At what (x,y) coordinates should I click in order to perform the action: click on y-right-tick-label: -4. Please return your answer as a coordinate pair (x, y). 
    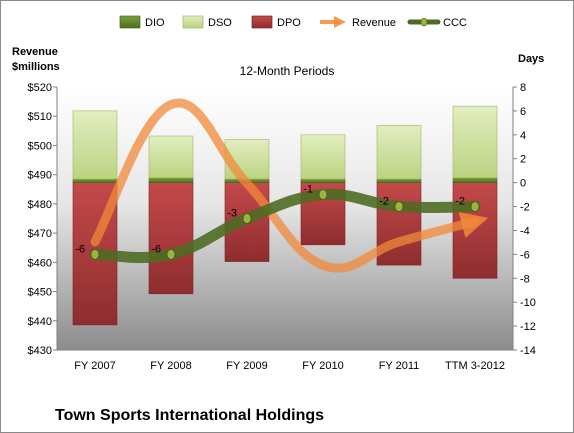
    Looking at the image, I should click on (525, 231).